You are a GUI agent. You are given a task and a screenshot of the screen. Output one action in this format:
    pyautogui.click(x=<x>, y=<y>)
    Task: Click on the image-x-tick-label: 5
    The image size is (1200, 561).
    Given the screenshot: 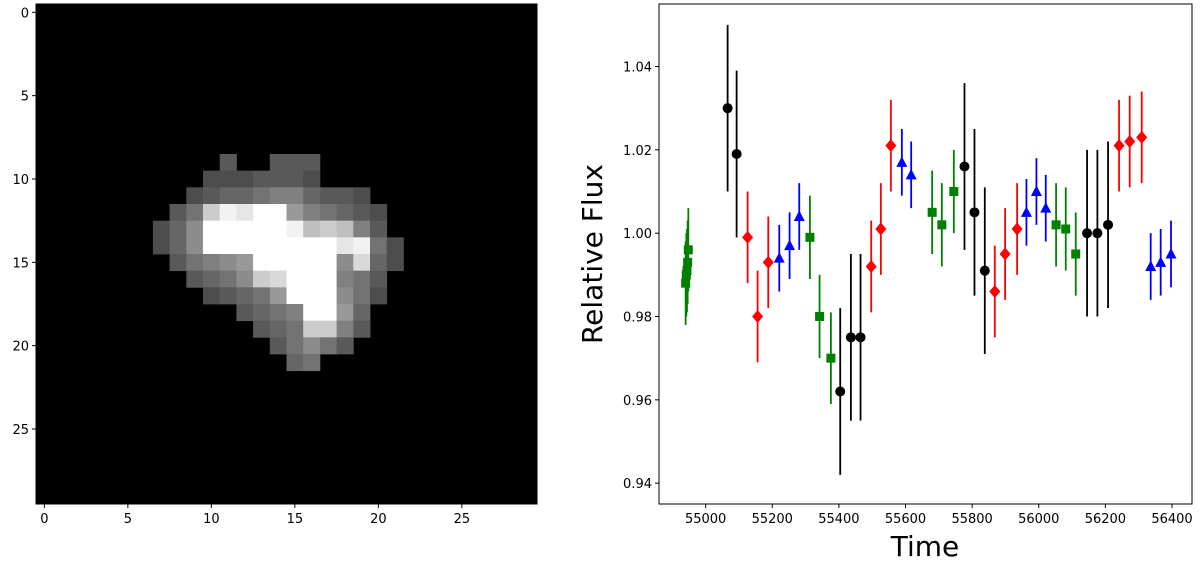 What is the action you would take?
    pyautogui.click(x=128, y=519)
    